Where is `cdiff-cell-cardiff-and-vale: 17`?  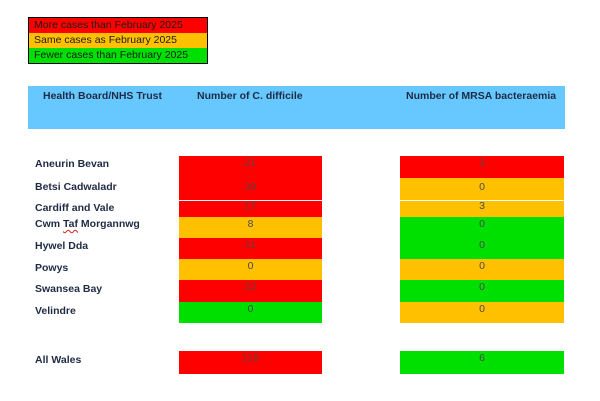
cdiff-cell-cardiff-and-vale: 17 is located at coordinates (250, 209).